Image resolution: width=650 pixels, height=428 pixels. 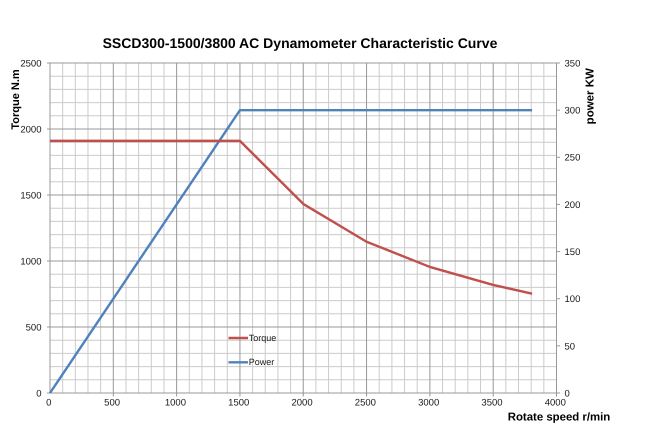 I want to click on svg-text: 4000, so click(x=555, y=402).